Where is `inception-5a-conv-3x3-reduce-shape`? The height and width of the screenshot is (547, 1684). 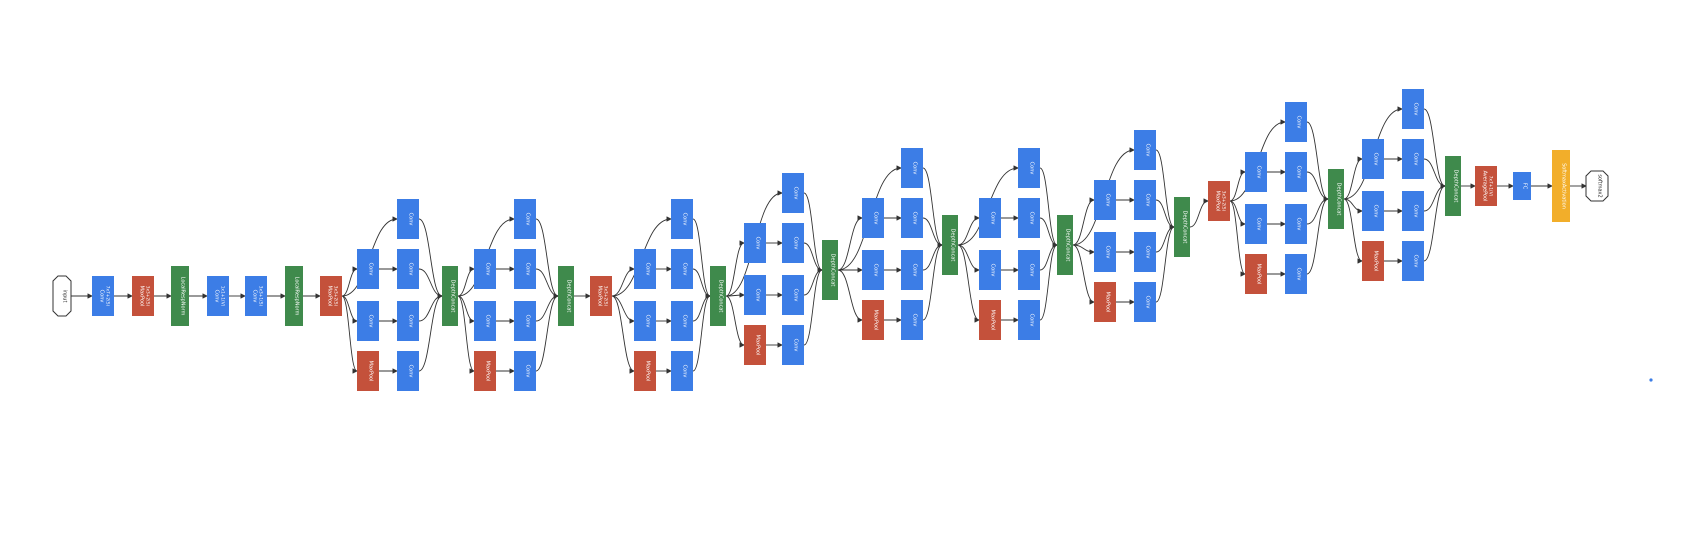 inception-5a-conv-3x3-reduce-shape is located at coordinates (1256, 172).